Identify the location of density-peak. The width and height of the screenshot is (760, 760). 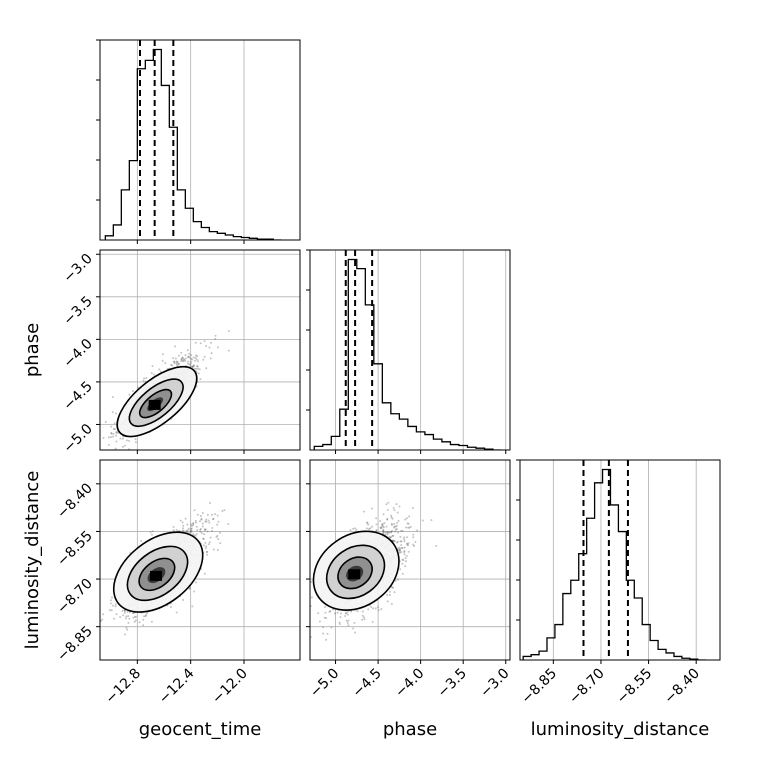
(156, 575).